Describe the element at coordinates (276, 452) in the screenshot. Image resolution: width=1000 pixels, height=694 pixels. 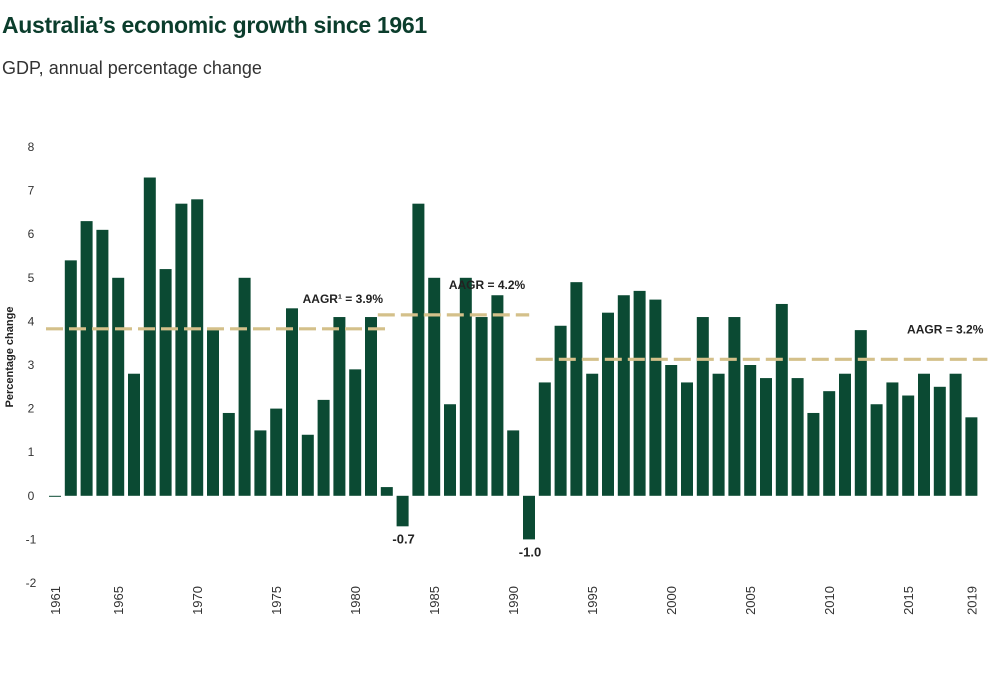
I see `bar-1975` at that location.